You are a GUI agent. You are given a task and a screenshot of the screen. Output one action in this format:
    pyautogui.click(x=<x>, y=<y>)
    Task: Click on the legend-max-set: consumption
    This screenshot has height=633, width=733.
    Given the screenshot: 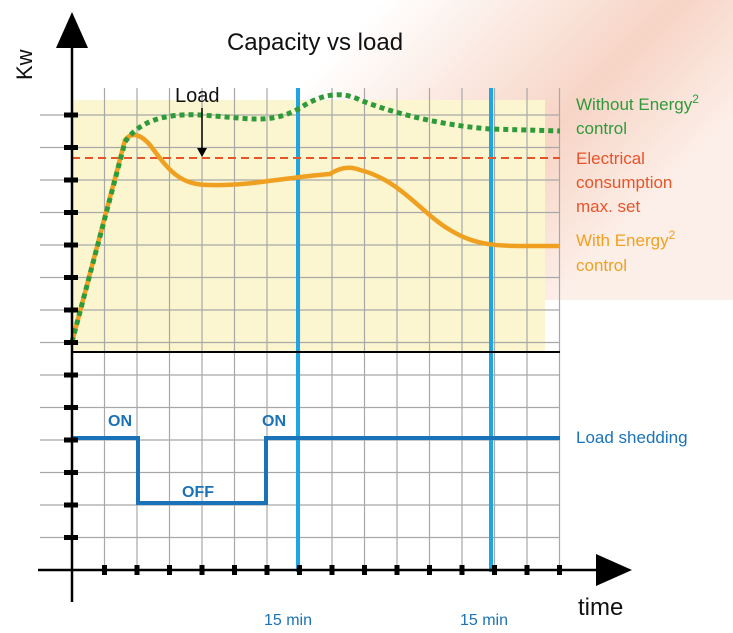 What is the action you would take?
    pyautogui.click(x=624, y=182)
    